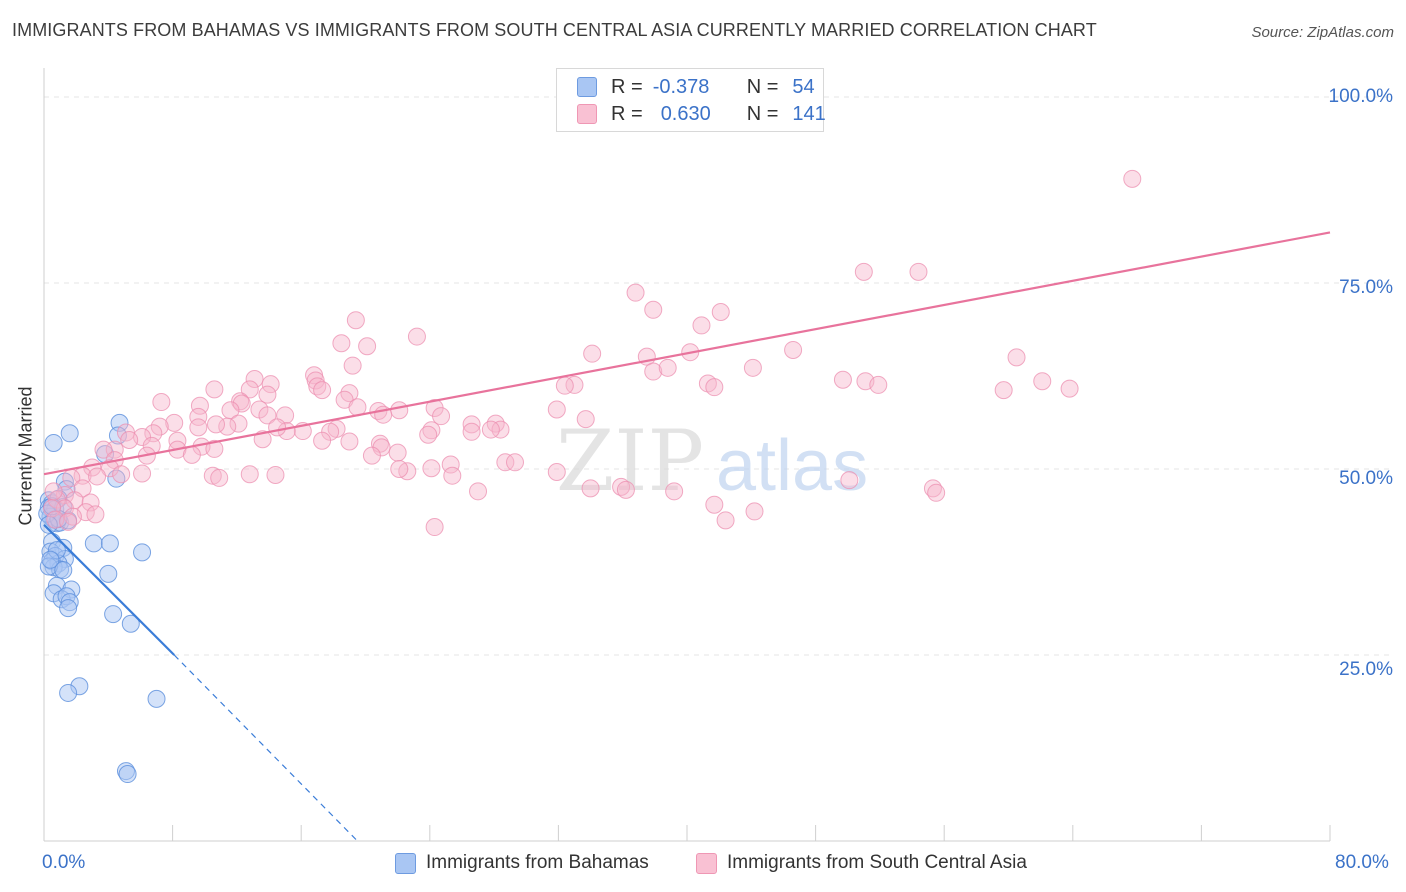  What do you see at coordinates (109, 590) in the screenshot?
I see `trend-line-bahamas` at bounding box center [109, 590].